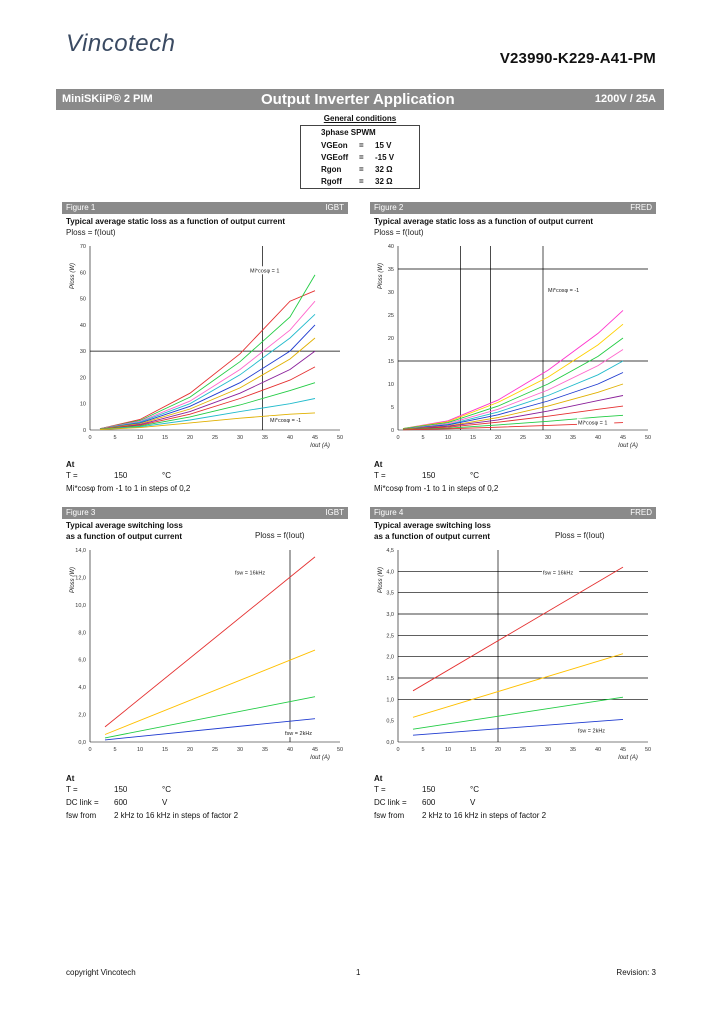  I want to click on annotation-label: Mi*cosφ = 1, so click(264, 271).